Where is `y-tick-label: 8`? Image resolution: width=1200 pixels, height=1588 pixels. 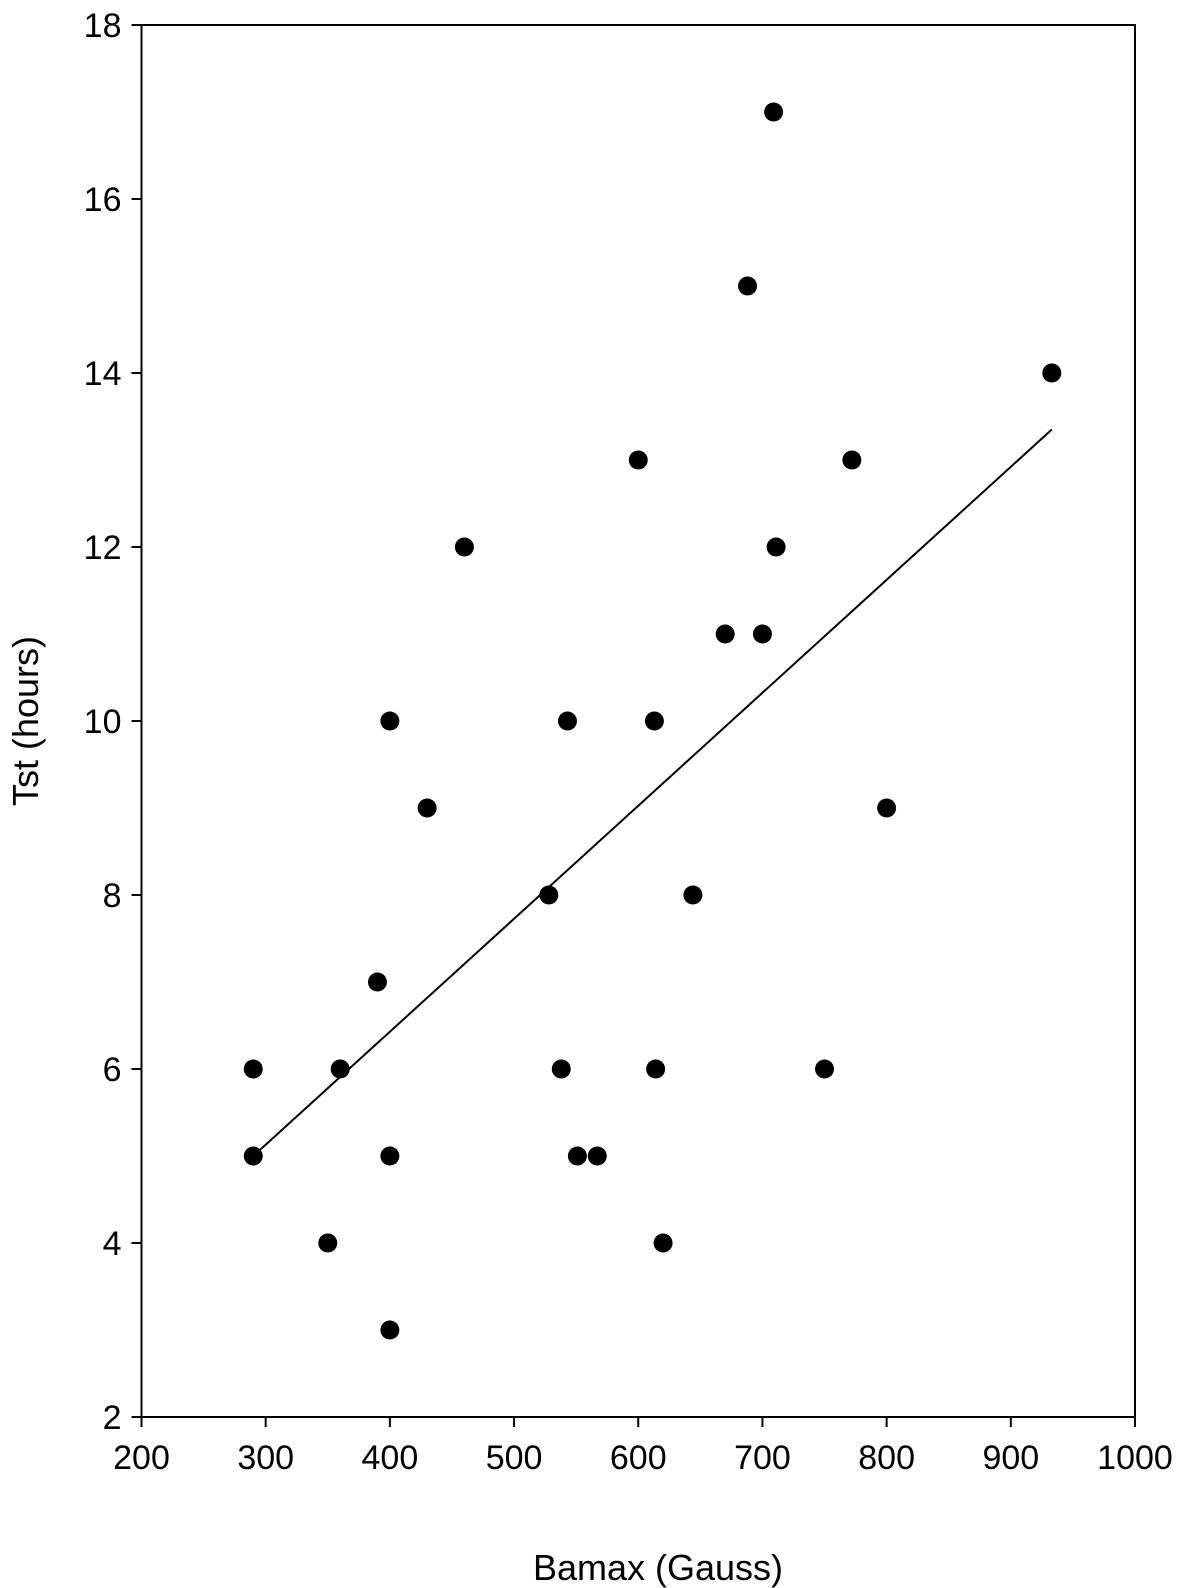 y-tick-label: 8 is located at coordinates (112, 896).